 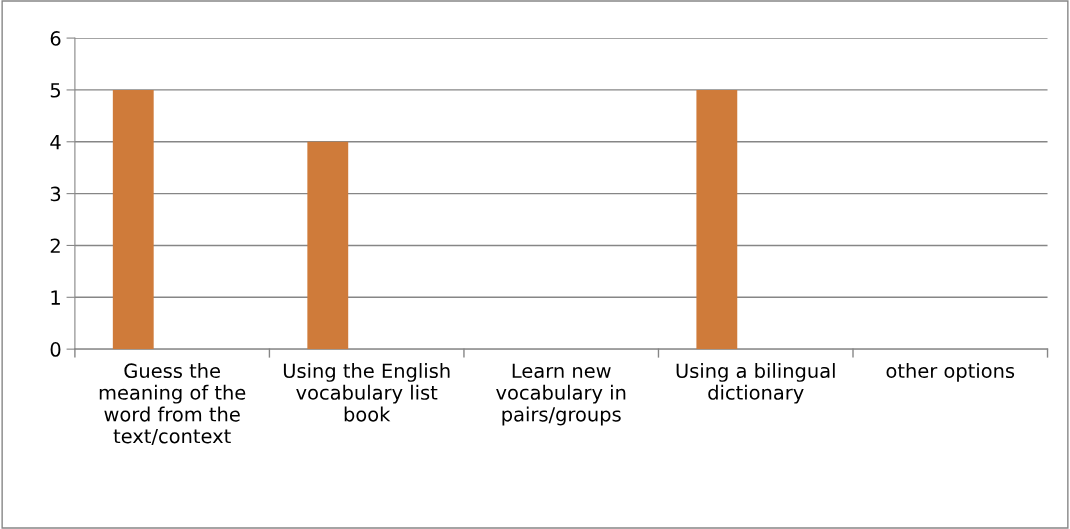 What do you see at coordinates (755, 383) in the screenshot?
I see `x-tick-label: Using a bilingual dictionary` at bounding box center [755, 383].